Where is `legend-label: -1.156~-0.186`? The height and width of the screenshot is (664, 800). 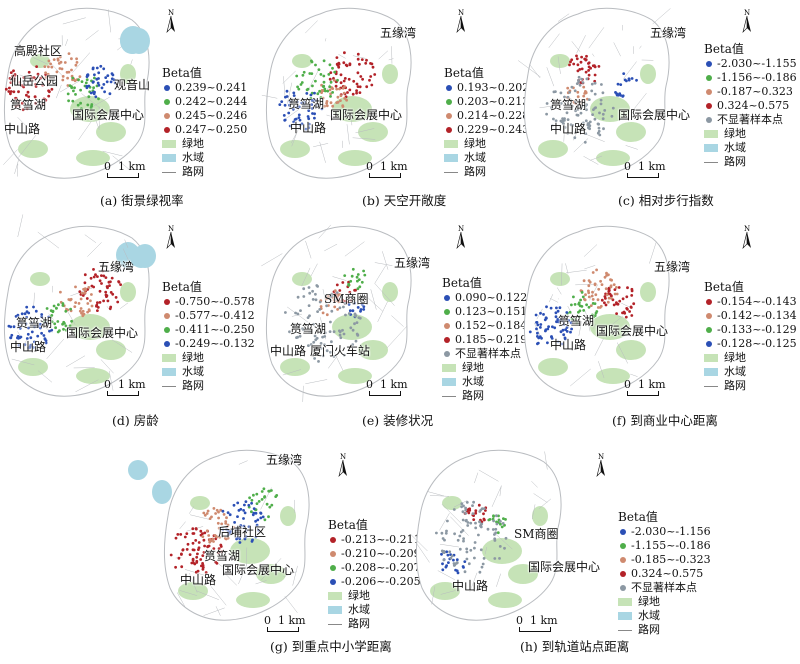
legend-label: -1.156~-0.186 is located at coordinates (757, 77).